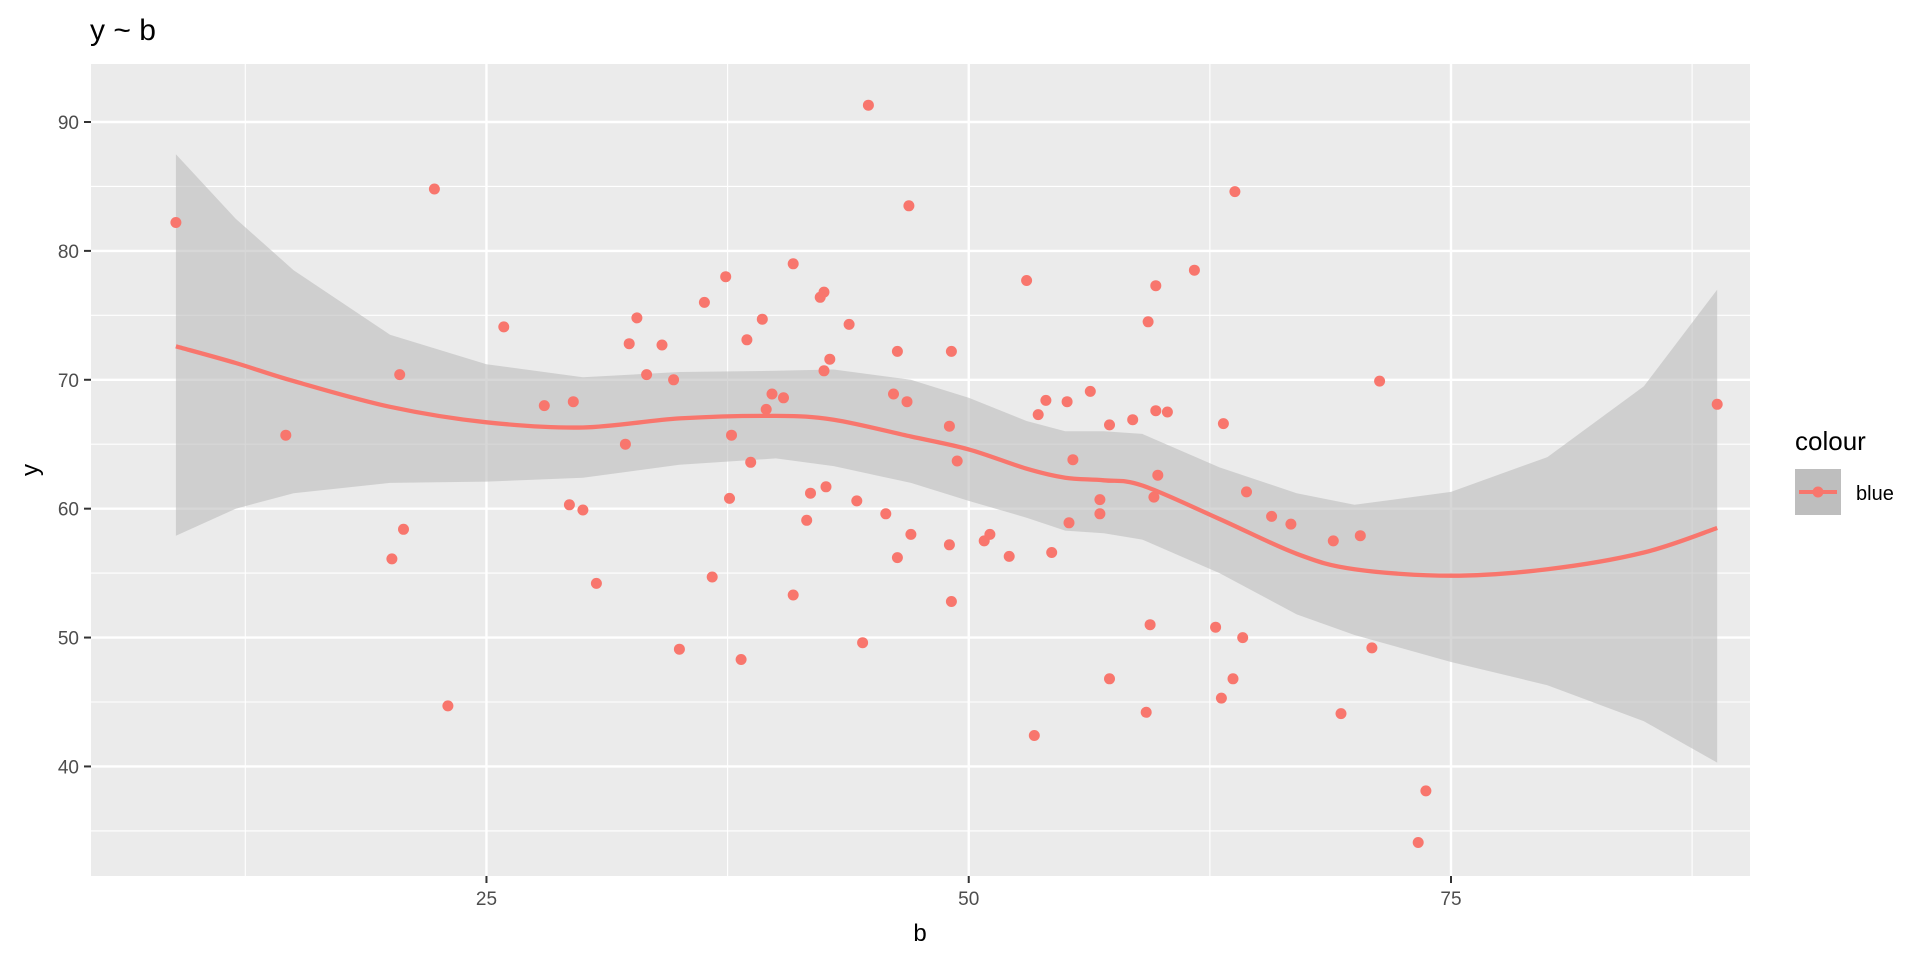 This screenshot has height=960, width=1920. Describe the element at coordinates (1830, 441) in the screenshot. I see `legend-title: colour` at that location.